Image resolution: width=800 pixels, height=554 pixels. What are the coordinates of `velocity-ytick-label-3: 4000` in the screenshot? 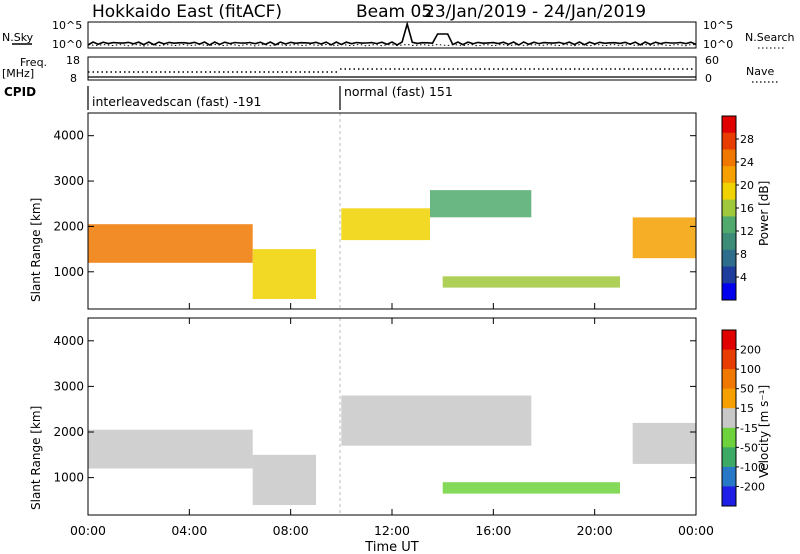 It's located at (68, 341).